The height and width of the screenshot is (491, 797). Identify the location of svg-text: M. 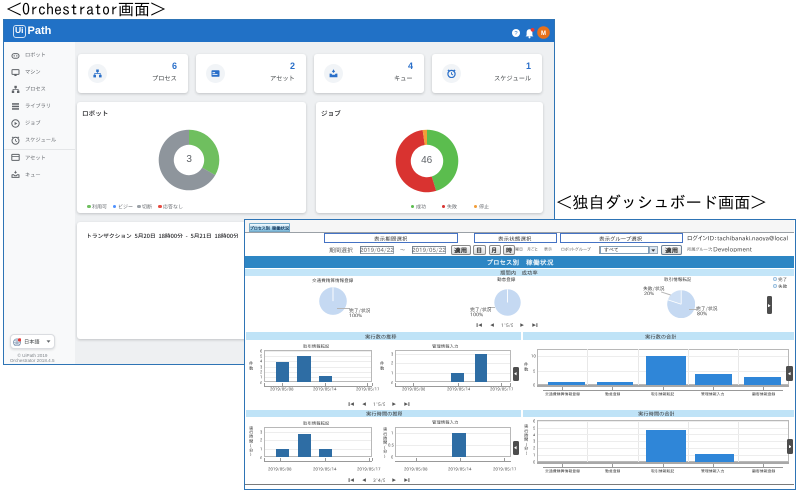
(543, 34).